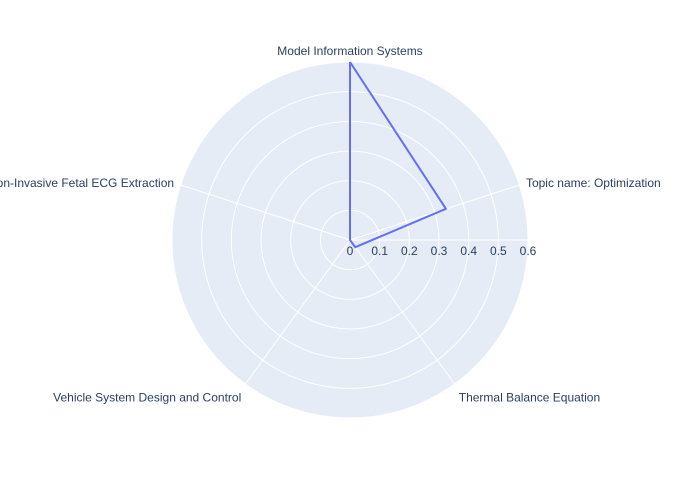 This screenshot has height=500, width=700. I want to click on radial-tick-label: 0.3, so click(439, 251).